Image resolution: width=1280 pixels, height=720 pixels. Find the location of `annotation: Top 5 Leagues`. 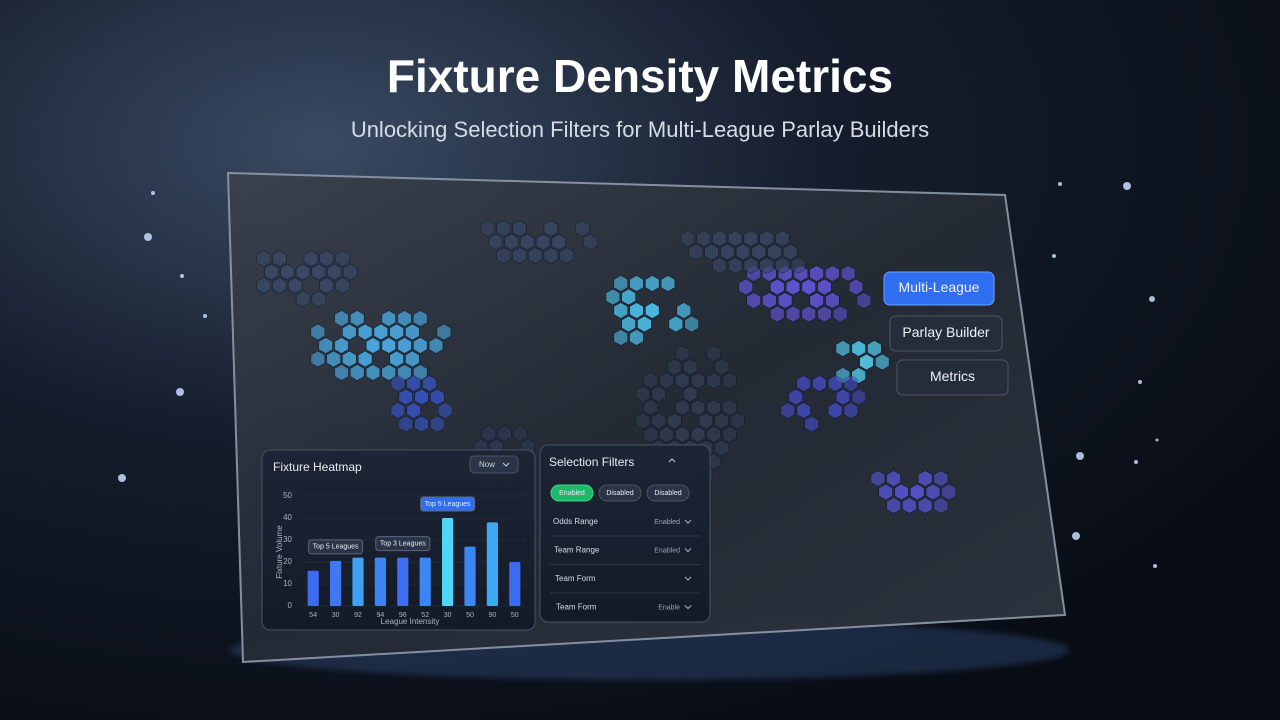

annotation: Top 5 Leagues is located at coordinates (336, 547).